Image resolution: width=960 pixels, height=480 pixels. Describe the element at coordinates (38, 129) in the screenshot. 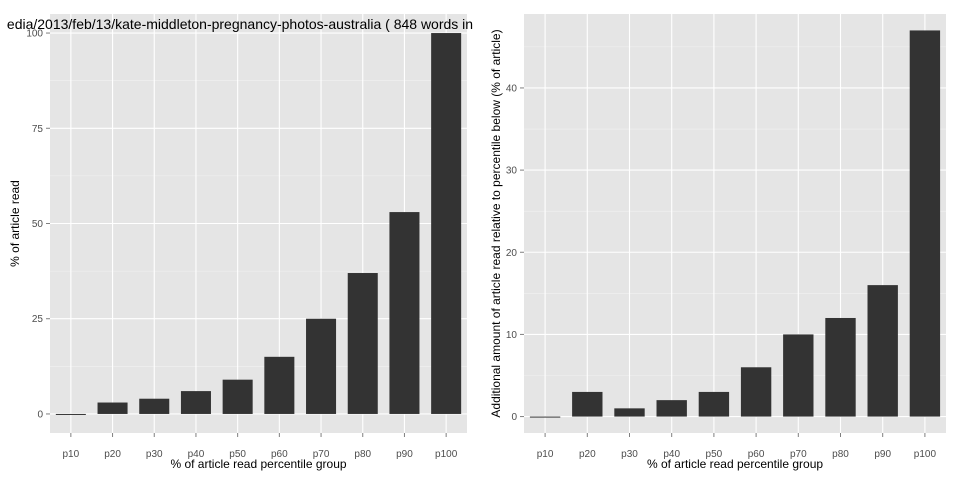

I see `y-tick-label: 75` at that location.